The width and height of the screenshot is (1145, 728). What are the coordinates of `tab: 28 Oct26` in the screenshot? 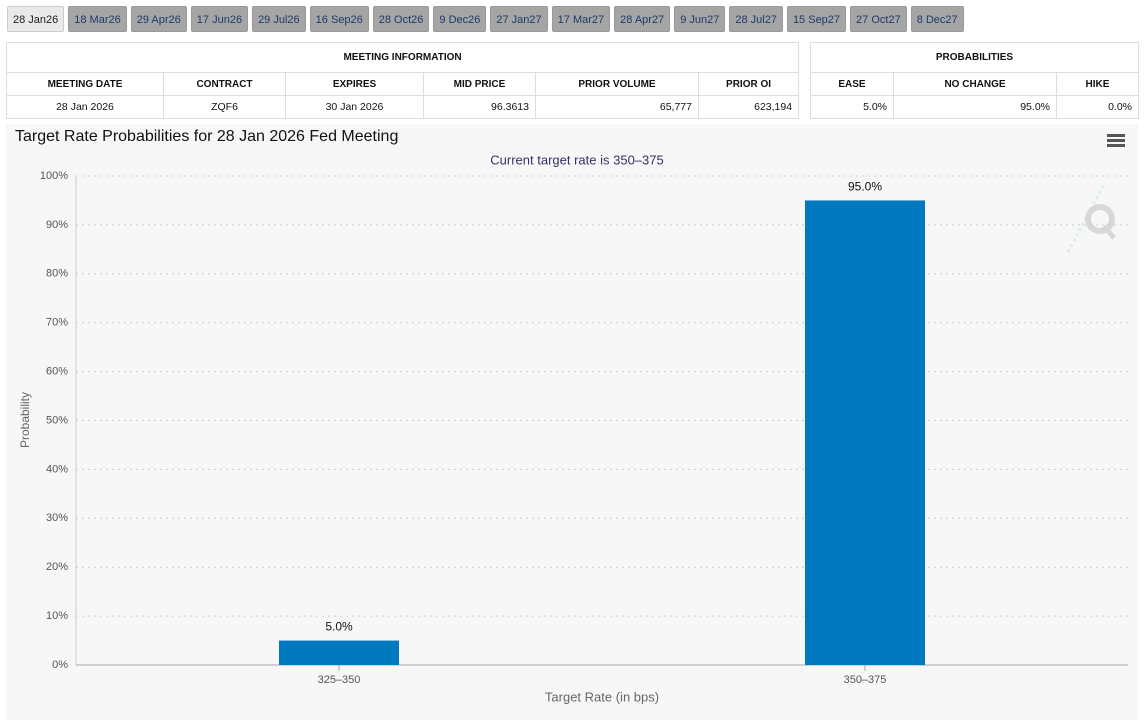 It's located at (401, 19).